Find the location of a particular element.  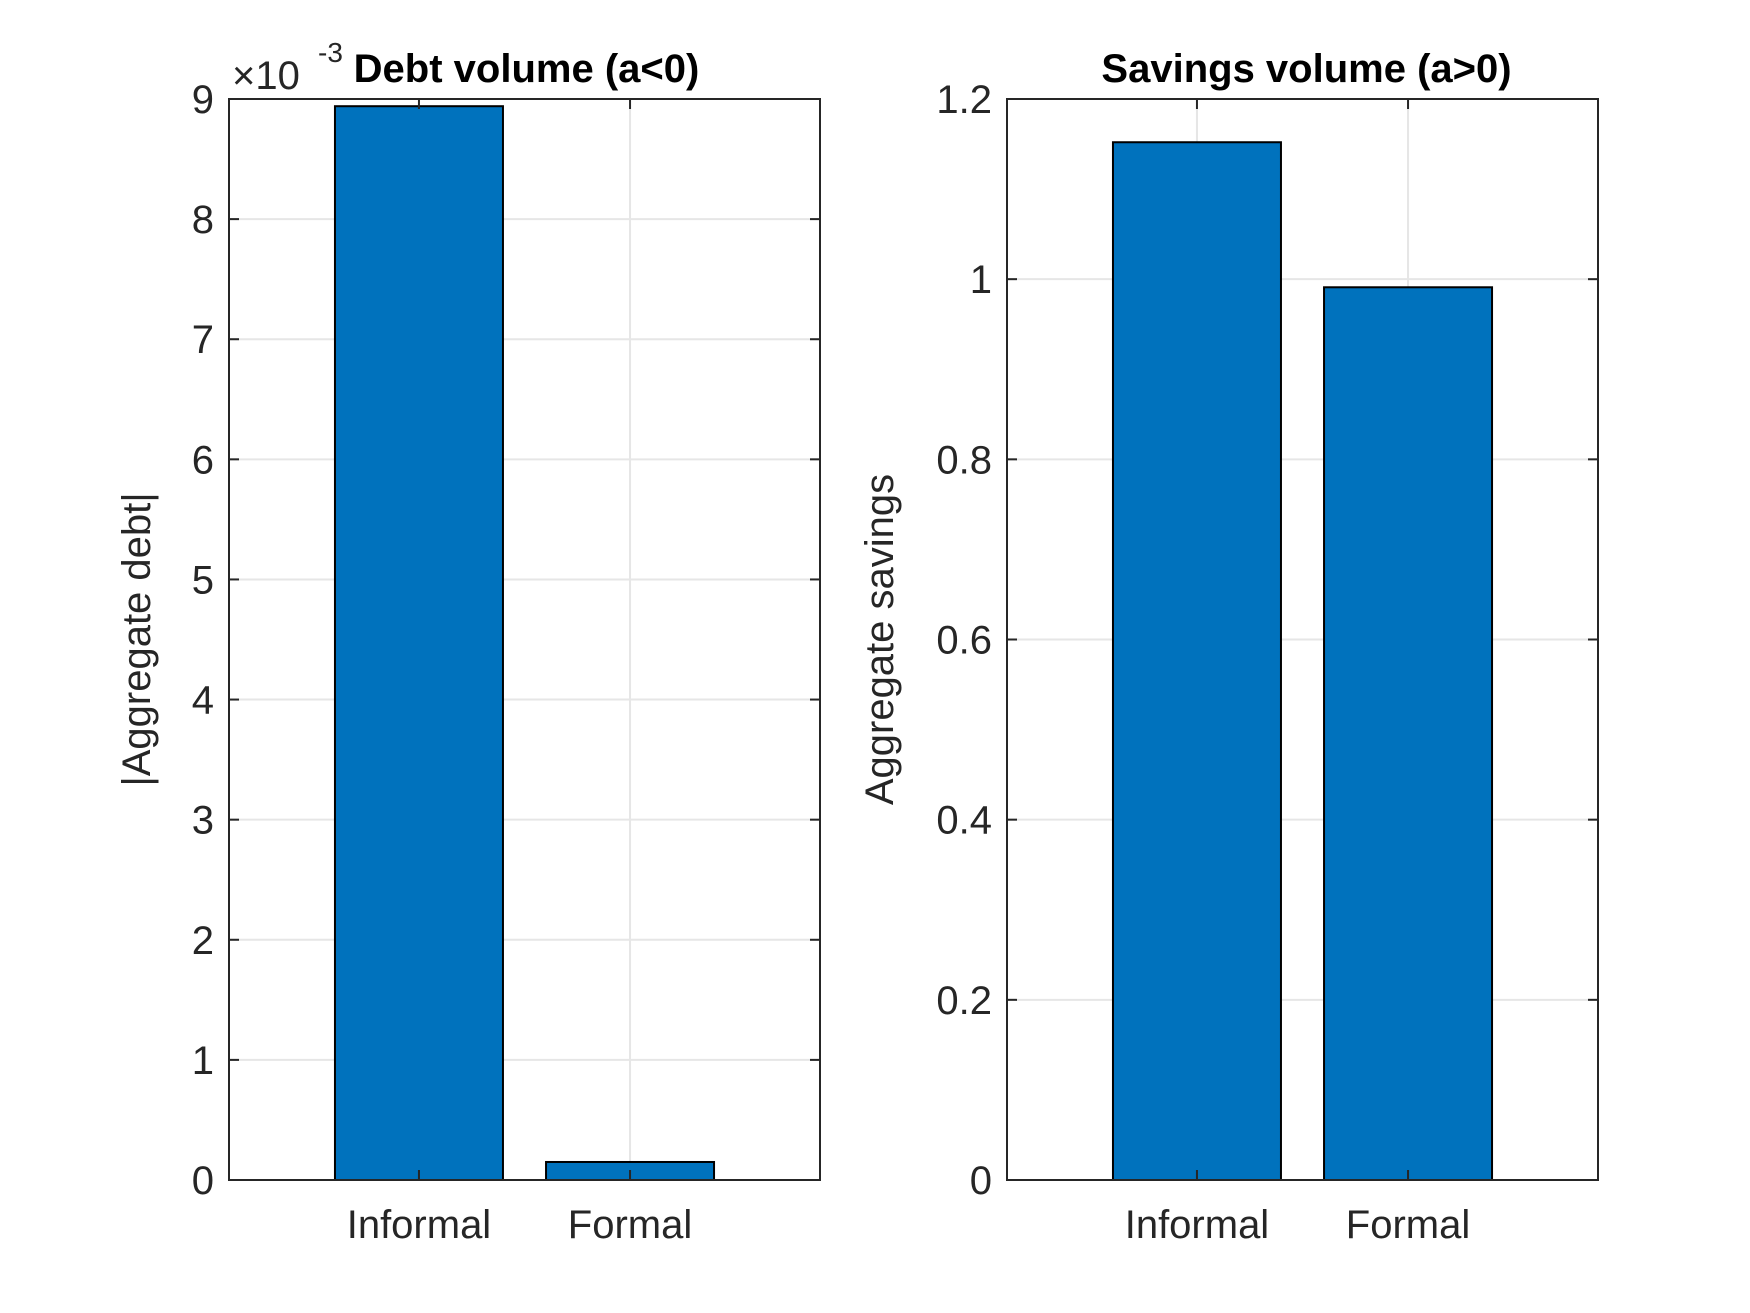

debt-ytick-label: 5 is located at coordinates (203, 580).